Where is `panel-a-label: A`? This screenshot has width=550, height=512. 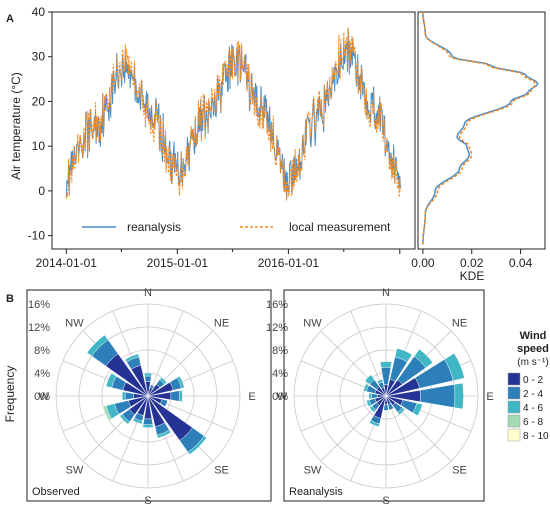 panel-a-label: A is located at coordinates (10, 19).